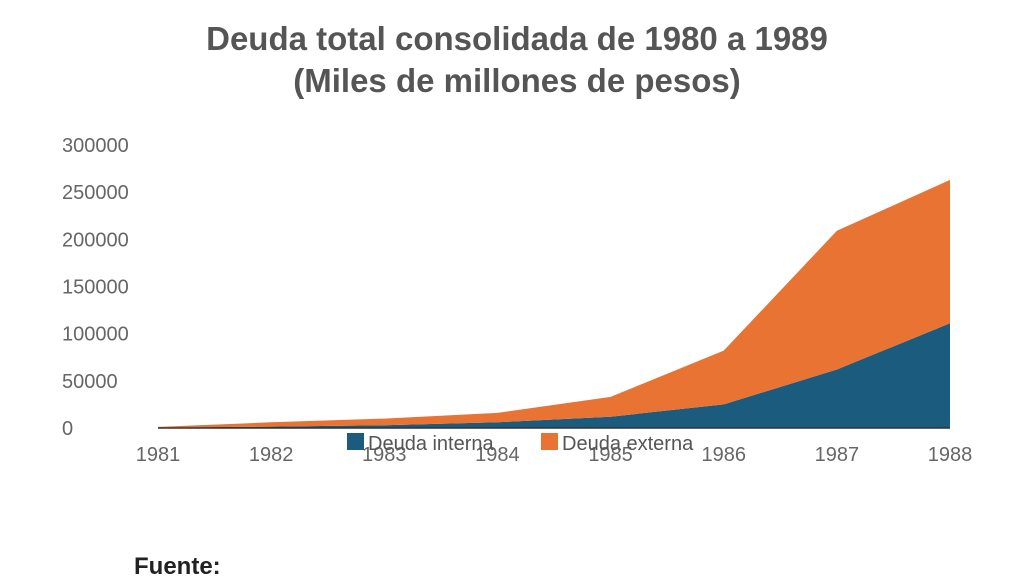  What do you see at coordinates (95, 146) in the screenshot?
I see `y-tick-label: 300000` at bounding box center [95, 146].